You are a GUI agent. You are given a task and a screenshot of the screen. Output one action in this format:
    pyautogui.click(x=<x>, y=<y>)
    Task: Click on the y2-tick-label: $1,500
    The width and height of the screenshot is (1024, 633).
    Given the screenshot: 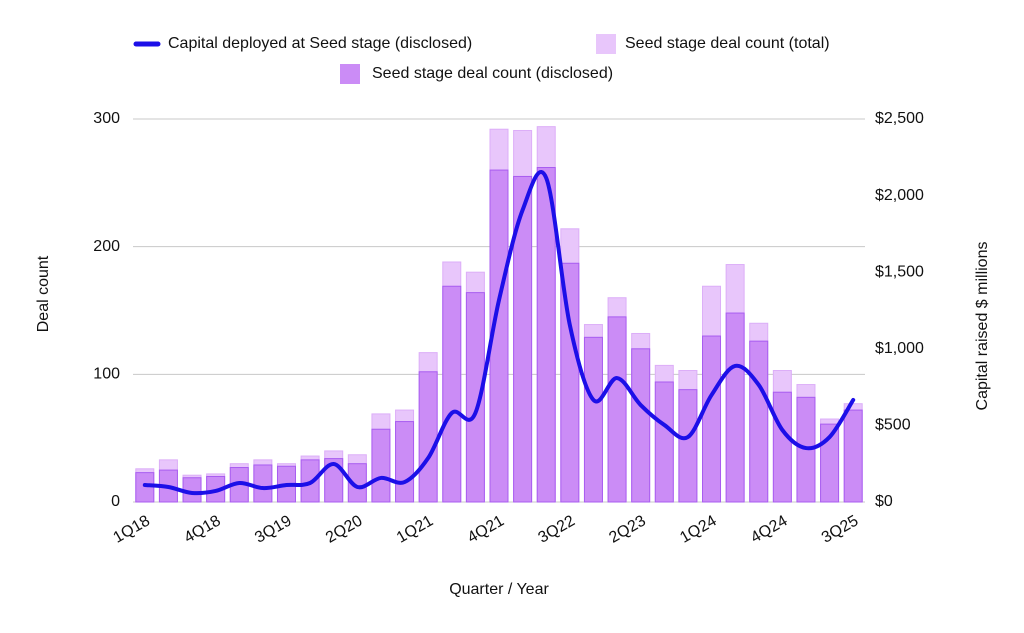 What is the action you would take?
    pyautogui.click(x=899, y=271)
    